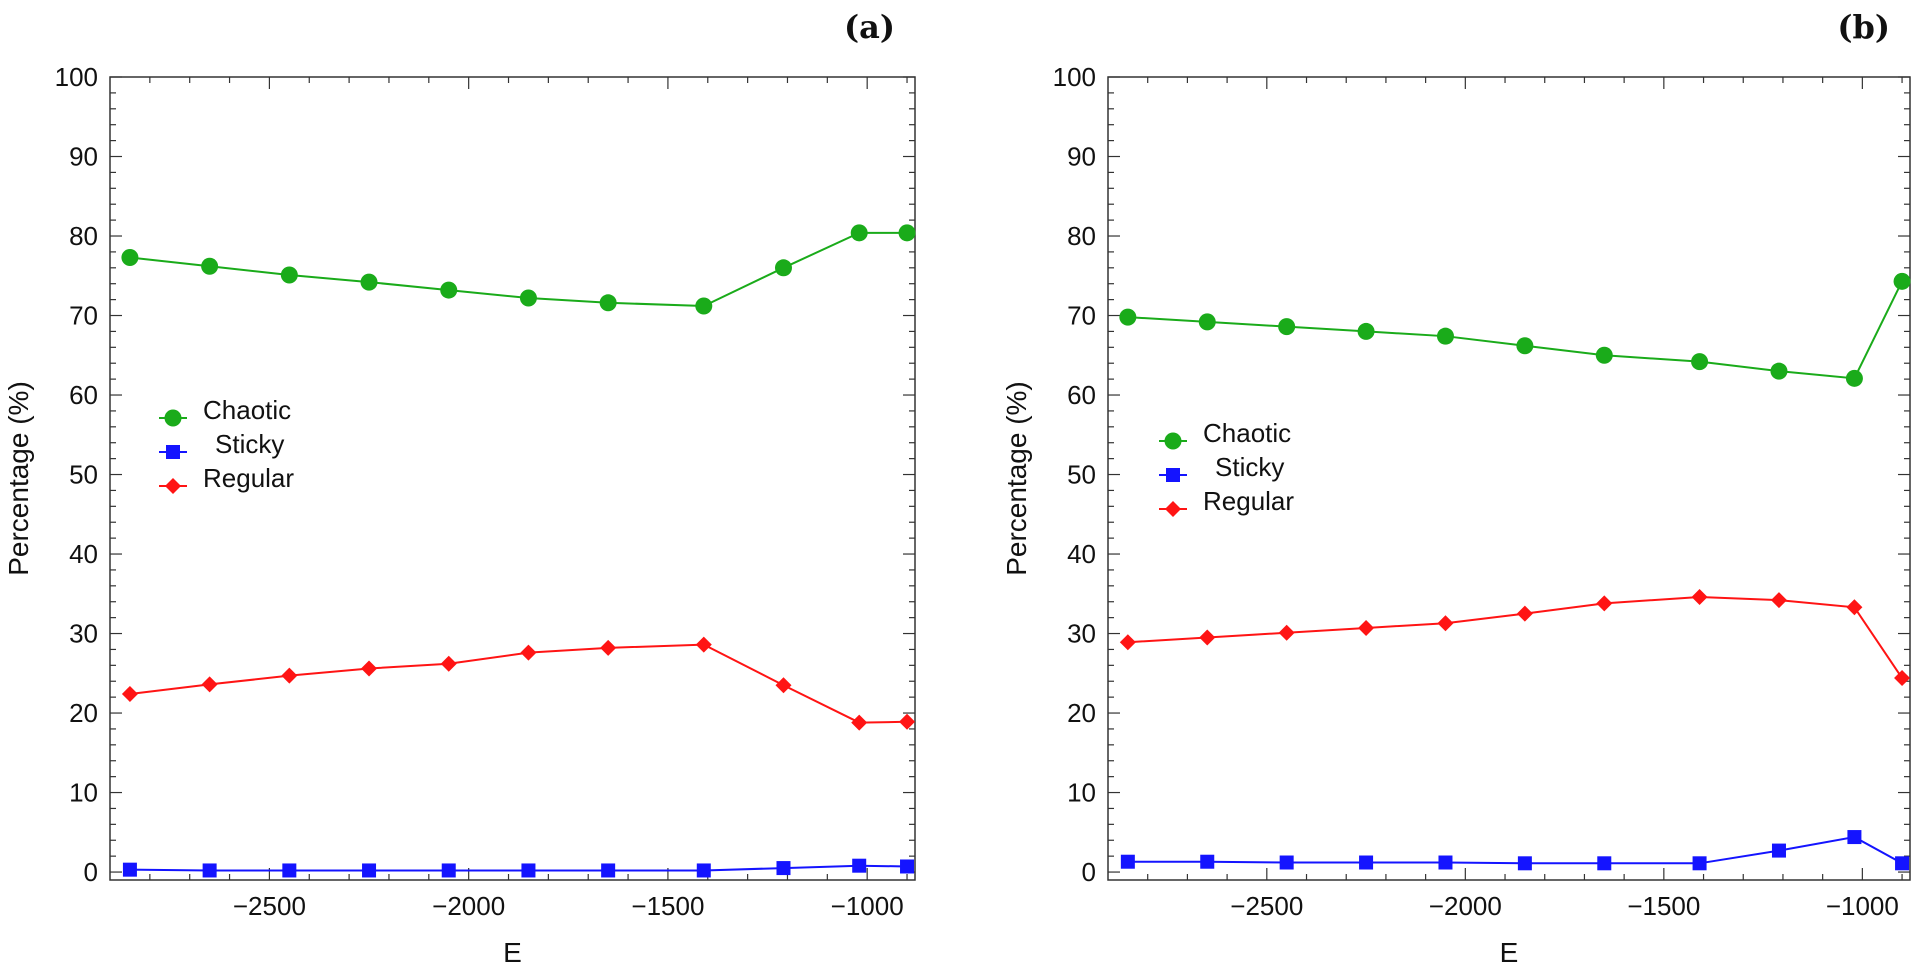  I want to click on legend-sticky-label: Sticky, so click(1249, 467).